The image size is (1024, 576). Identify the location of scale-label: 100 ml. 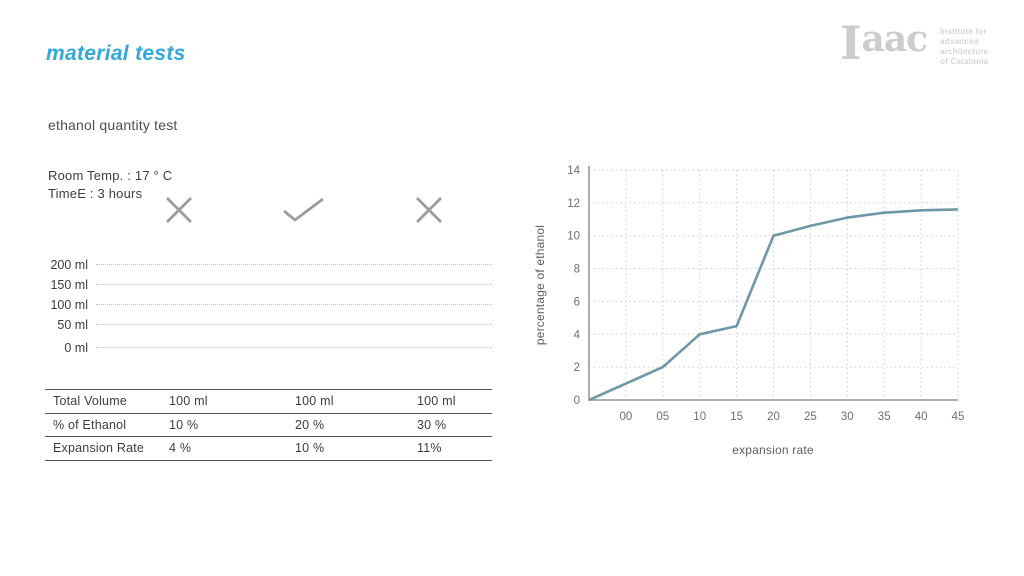
(69, 305).